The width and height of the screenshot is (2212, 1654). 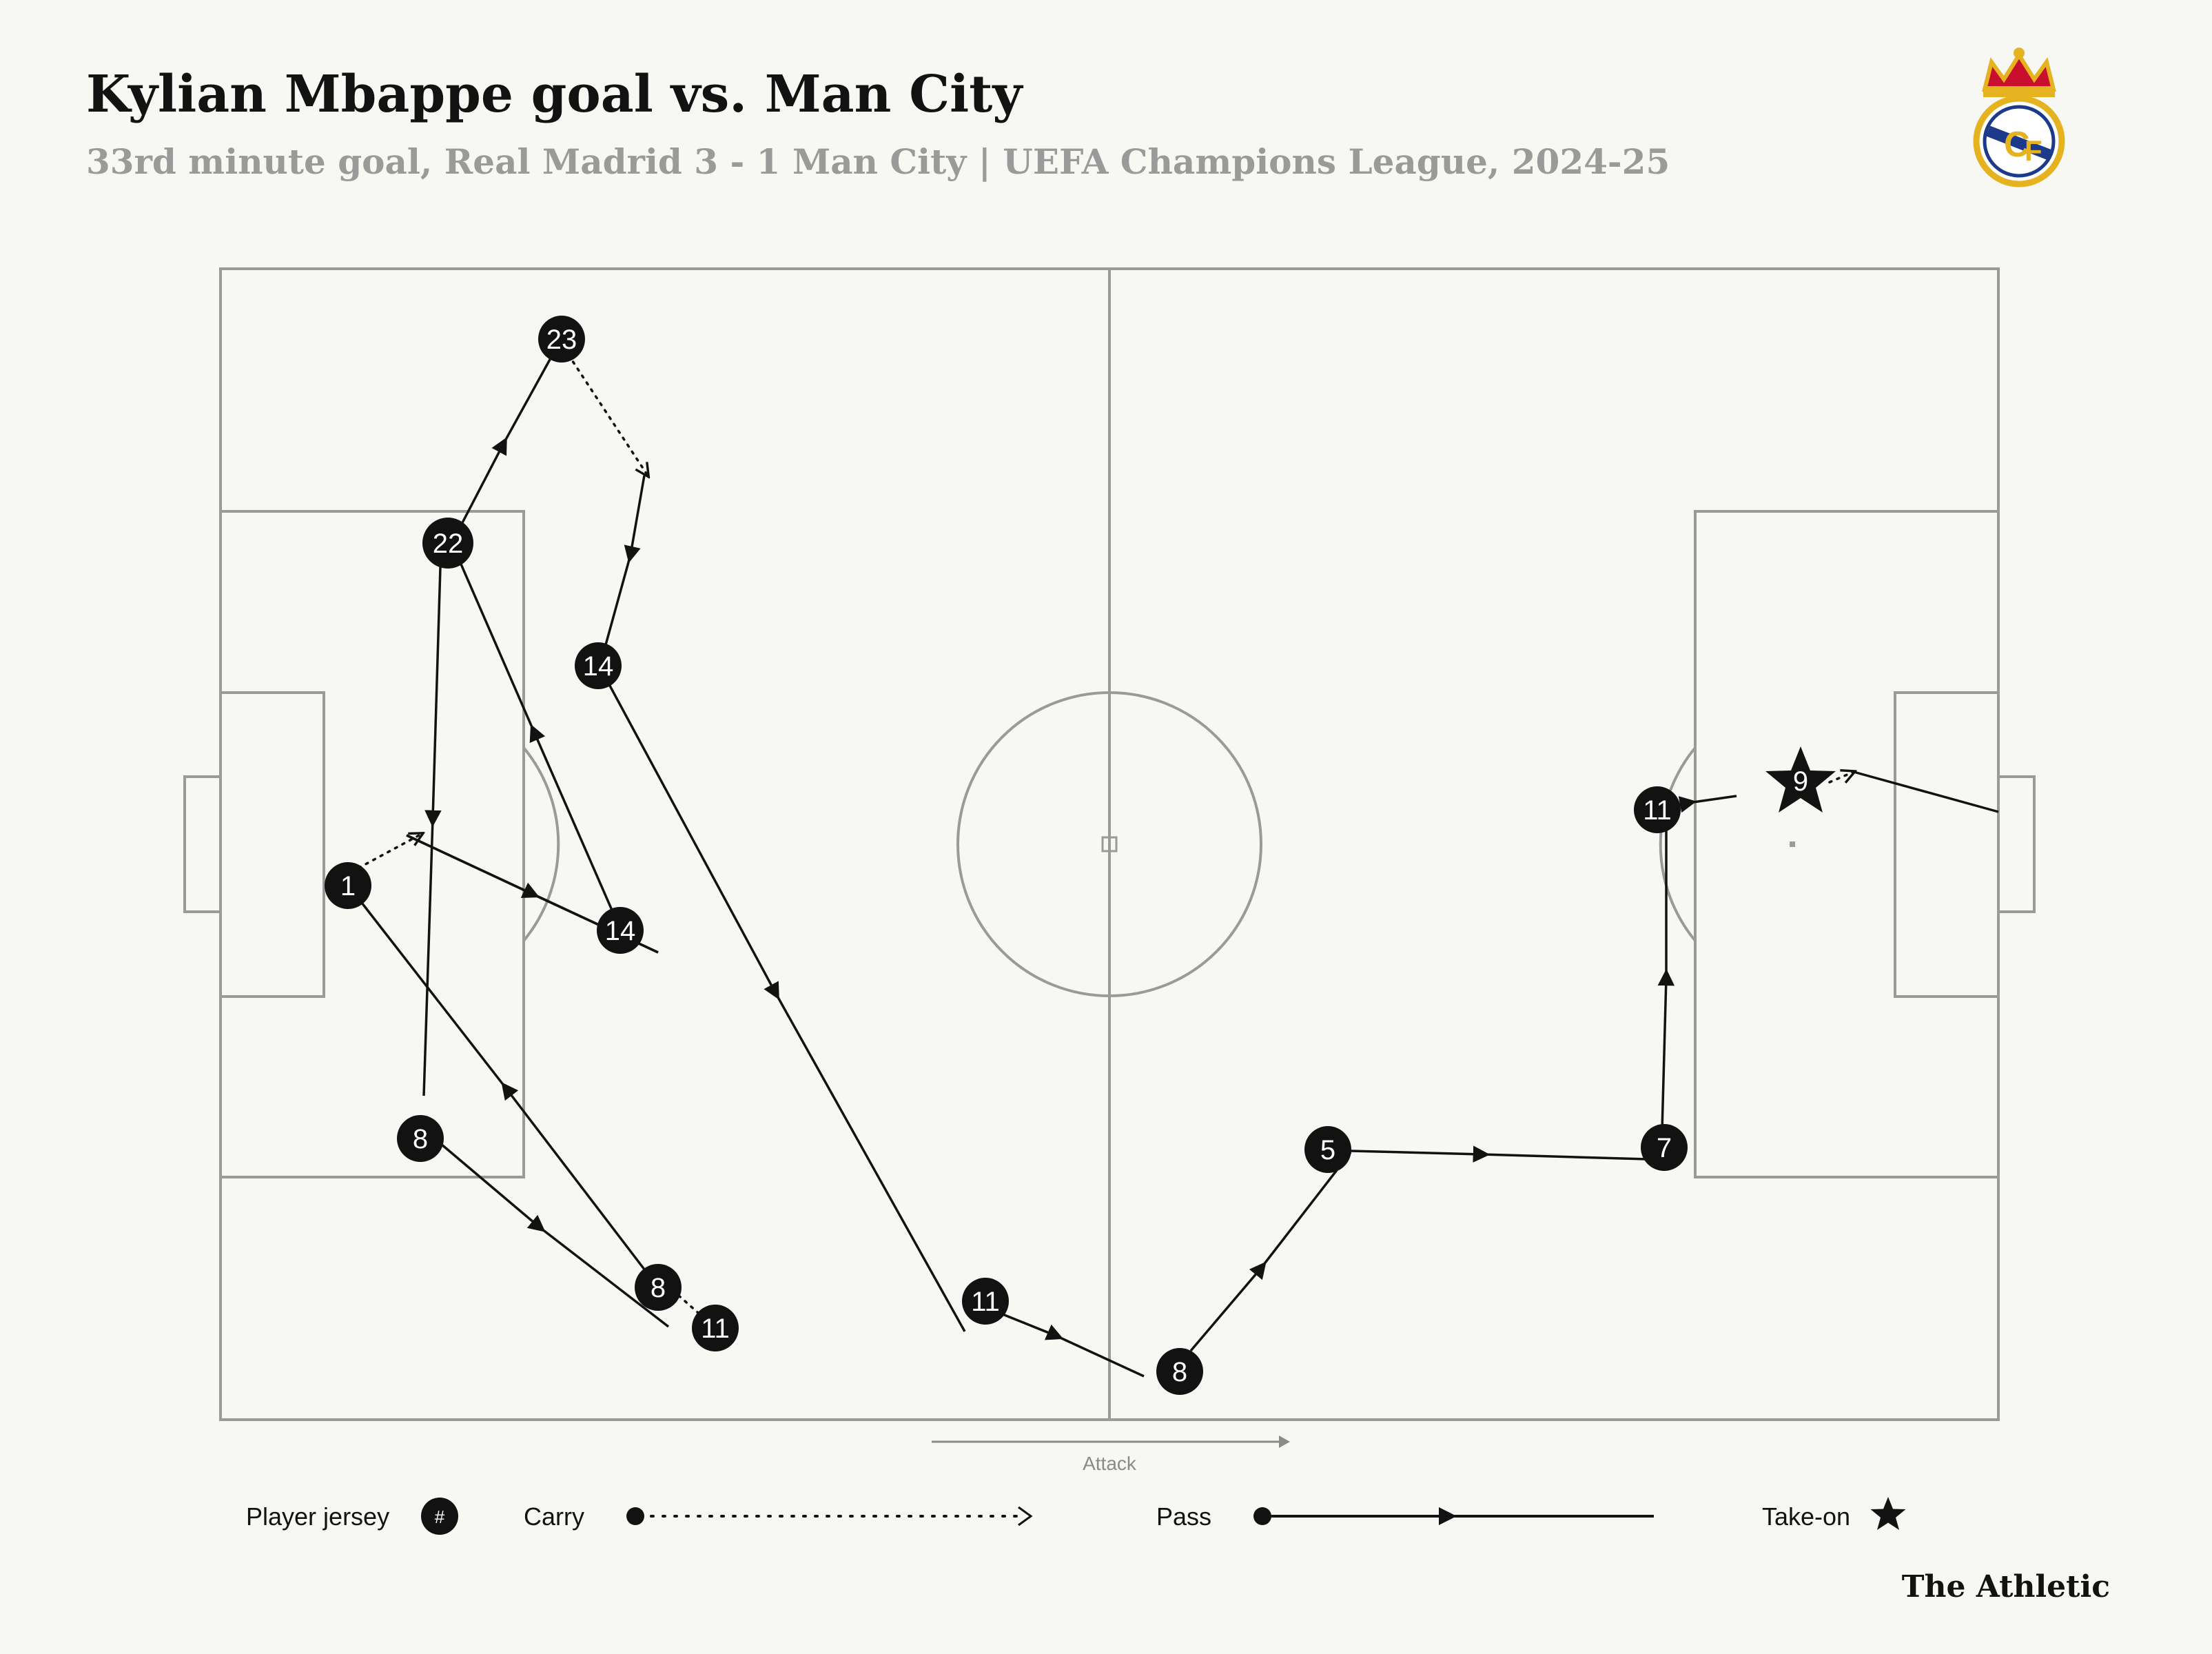 I want to click on pass-legend-icon, so click(x=1453, y=1516).